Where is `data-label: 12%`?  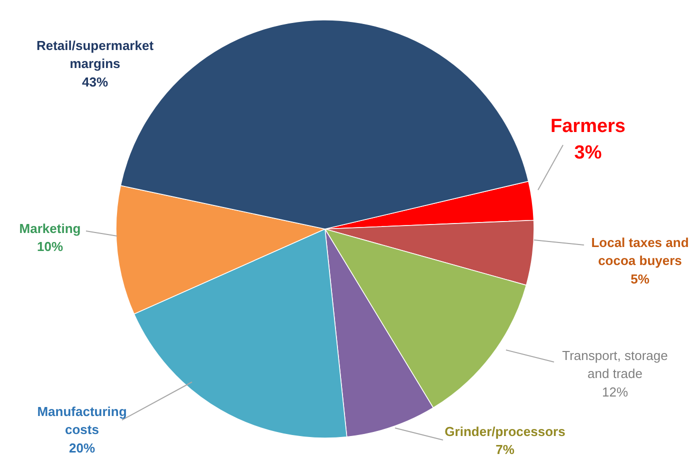
data-label: 12% is located at coordinates (615, 392).